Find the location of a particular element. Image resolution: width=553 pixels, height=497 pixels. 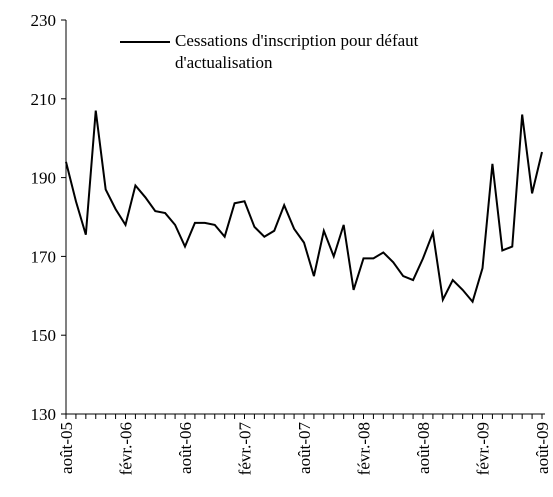

x-tick-label: févr.-09 is located at coordinates (483, 448).